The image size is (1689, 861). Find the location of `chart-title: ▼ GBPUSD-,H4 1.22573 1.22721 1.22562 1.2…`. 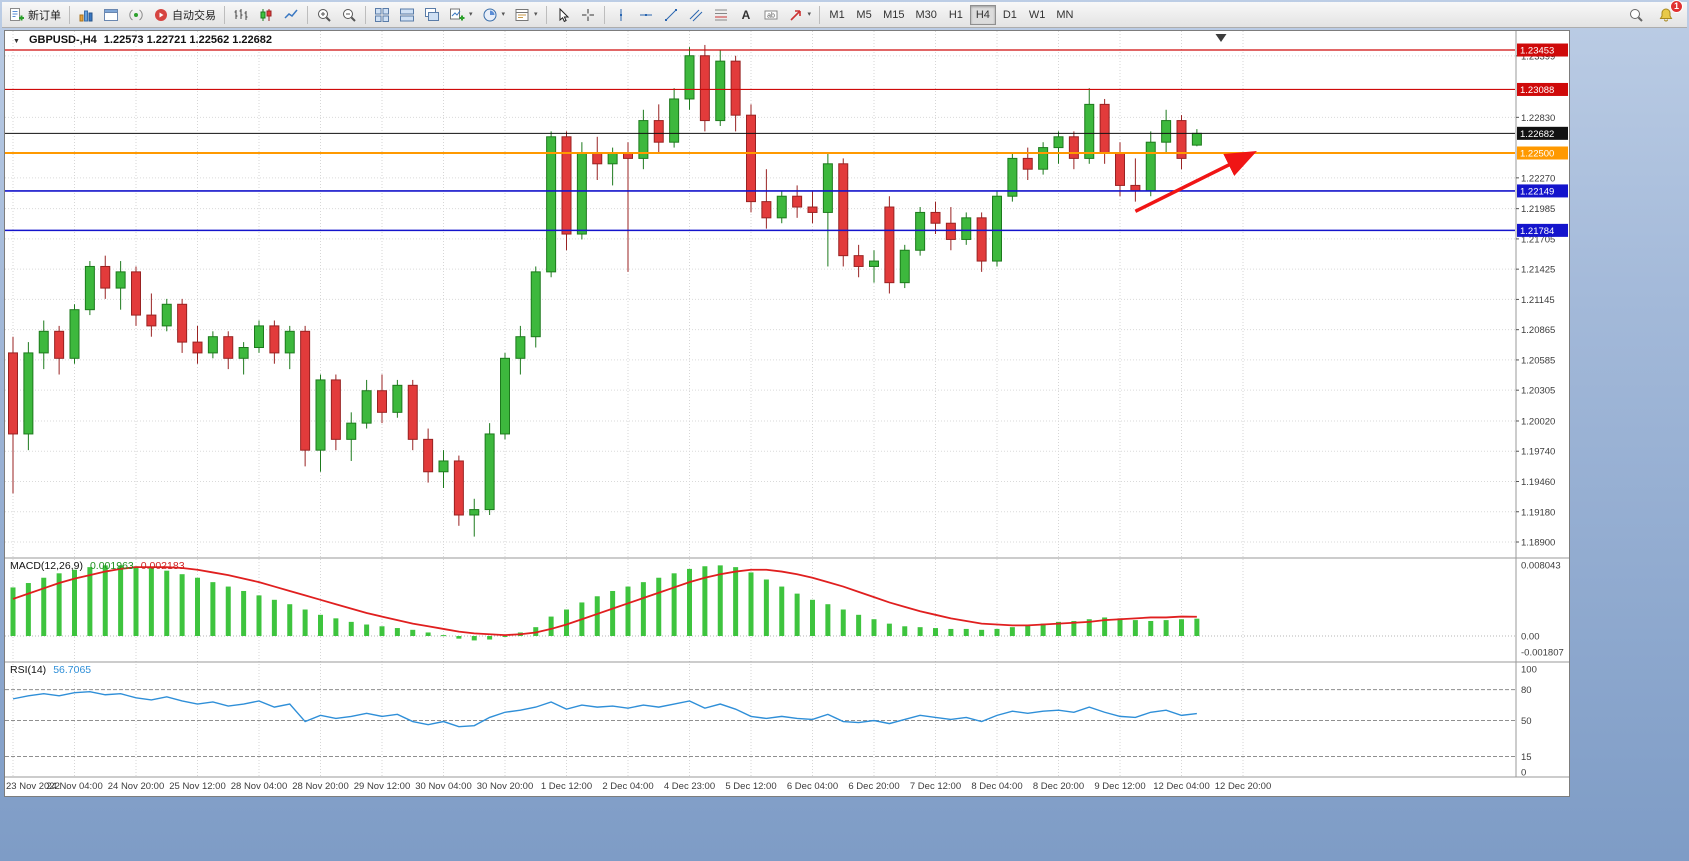

chart-title: ▼ GBPUSD-,H4 1.22573 1.22721 1.22562 1.2… is located at coordinates (142, 40).